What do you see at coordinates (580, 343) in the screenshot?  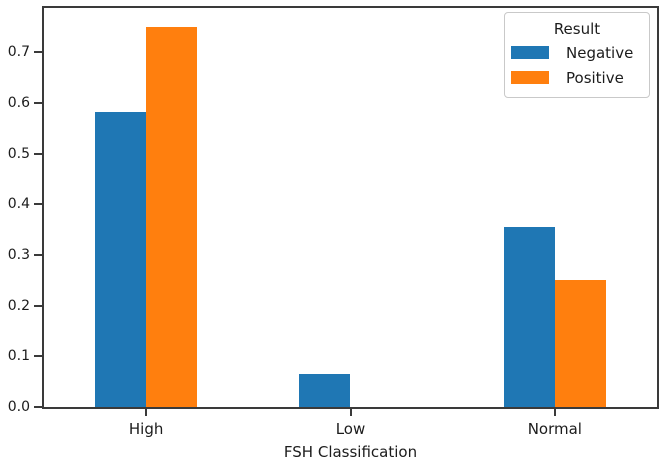 I see `bar-positive-normal` at bounding box center [580, 343].